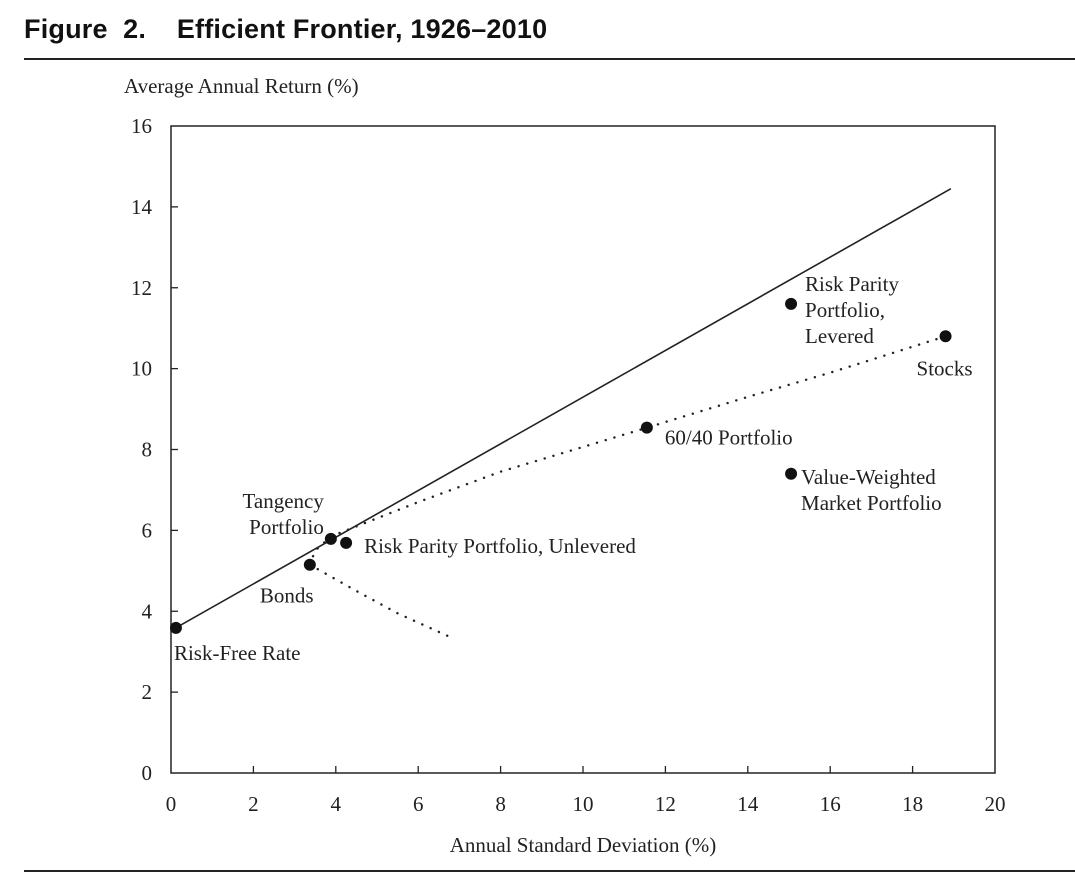  What do you see at coordinates (171, 804) in the screenshot?
I see `x-tick-label: 0` at bounding box center [171, 804].